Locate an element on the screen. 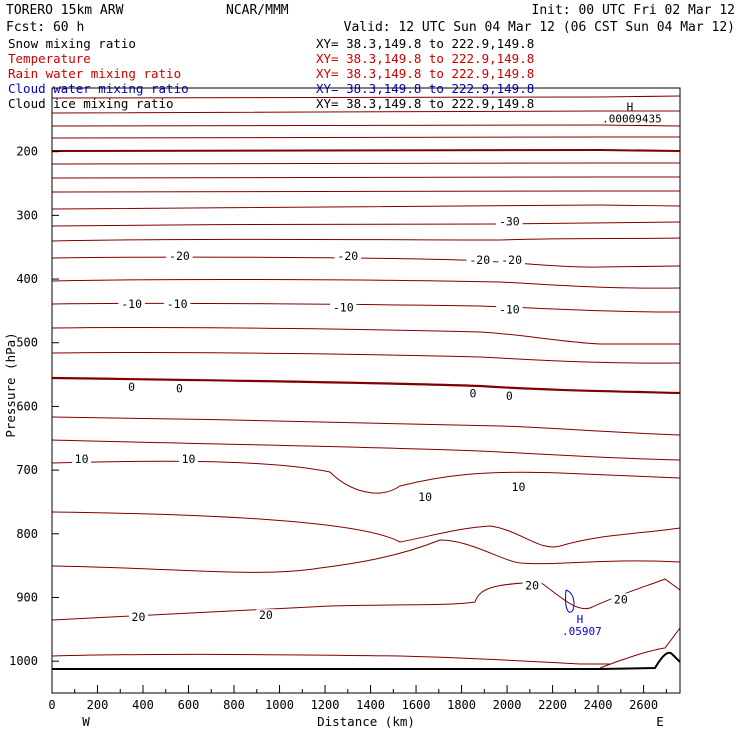 The image size is (740, 740). extremum-value: .00009435 is located at coordinates (632, 118).